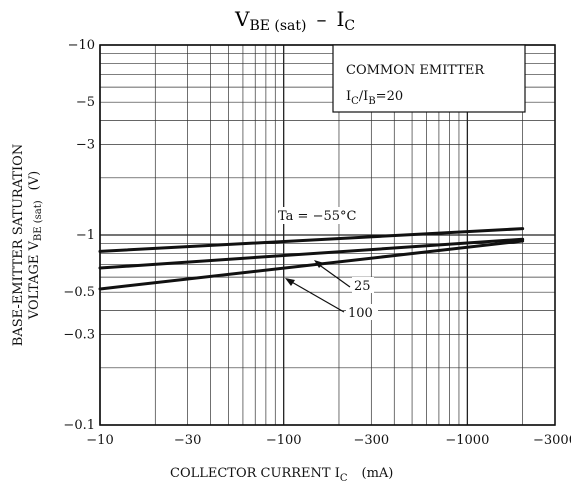 The height and width of the screenshot is (486, 571). What do you see at coordinates (281, 475) in the screenshot?
I see `x-axis-label: COLLECTOR CURRENT IC (mA)` at bounding box center [281, 475].